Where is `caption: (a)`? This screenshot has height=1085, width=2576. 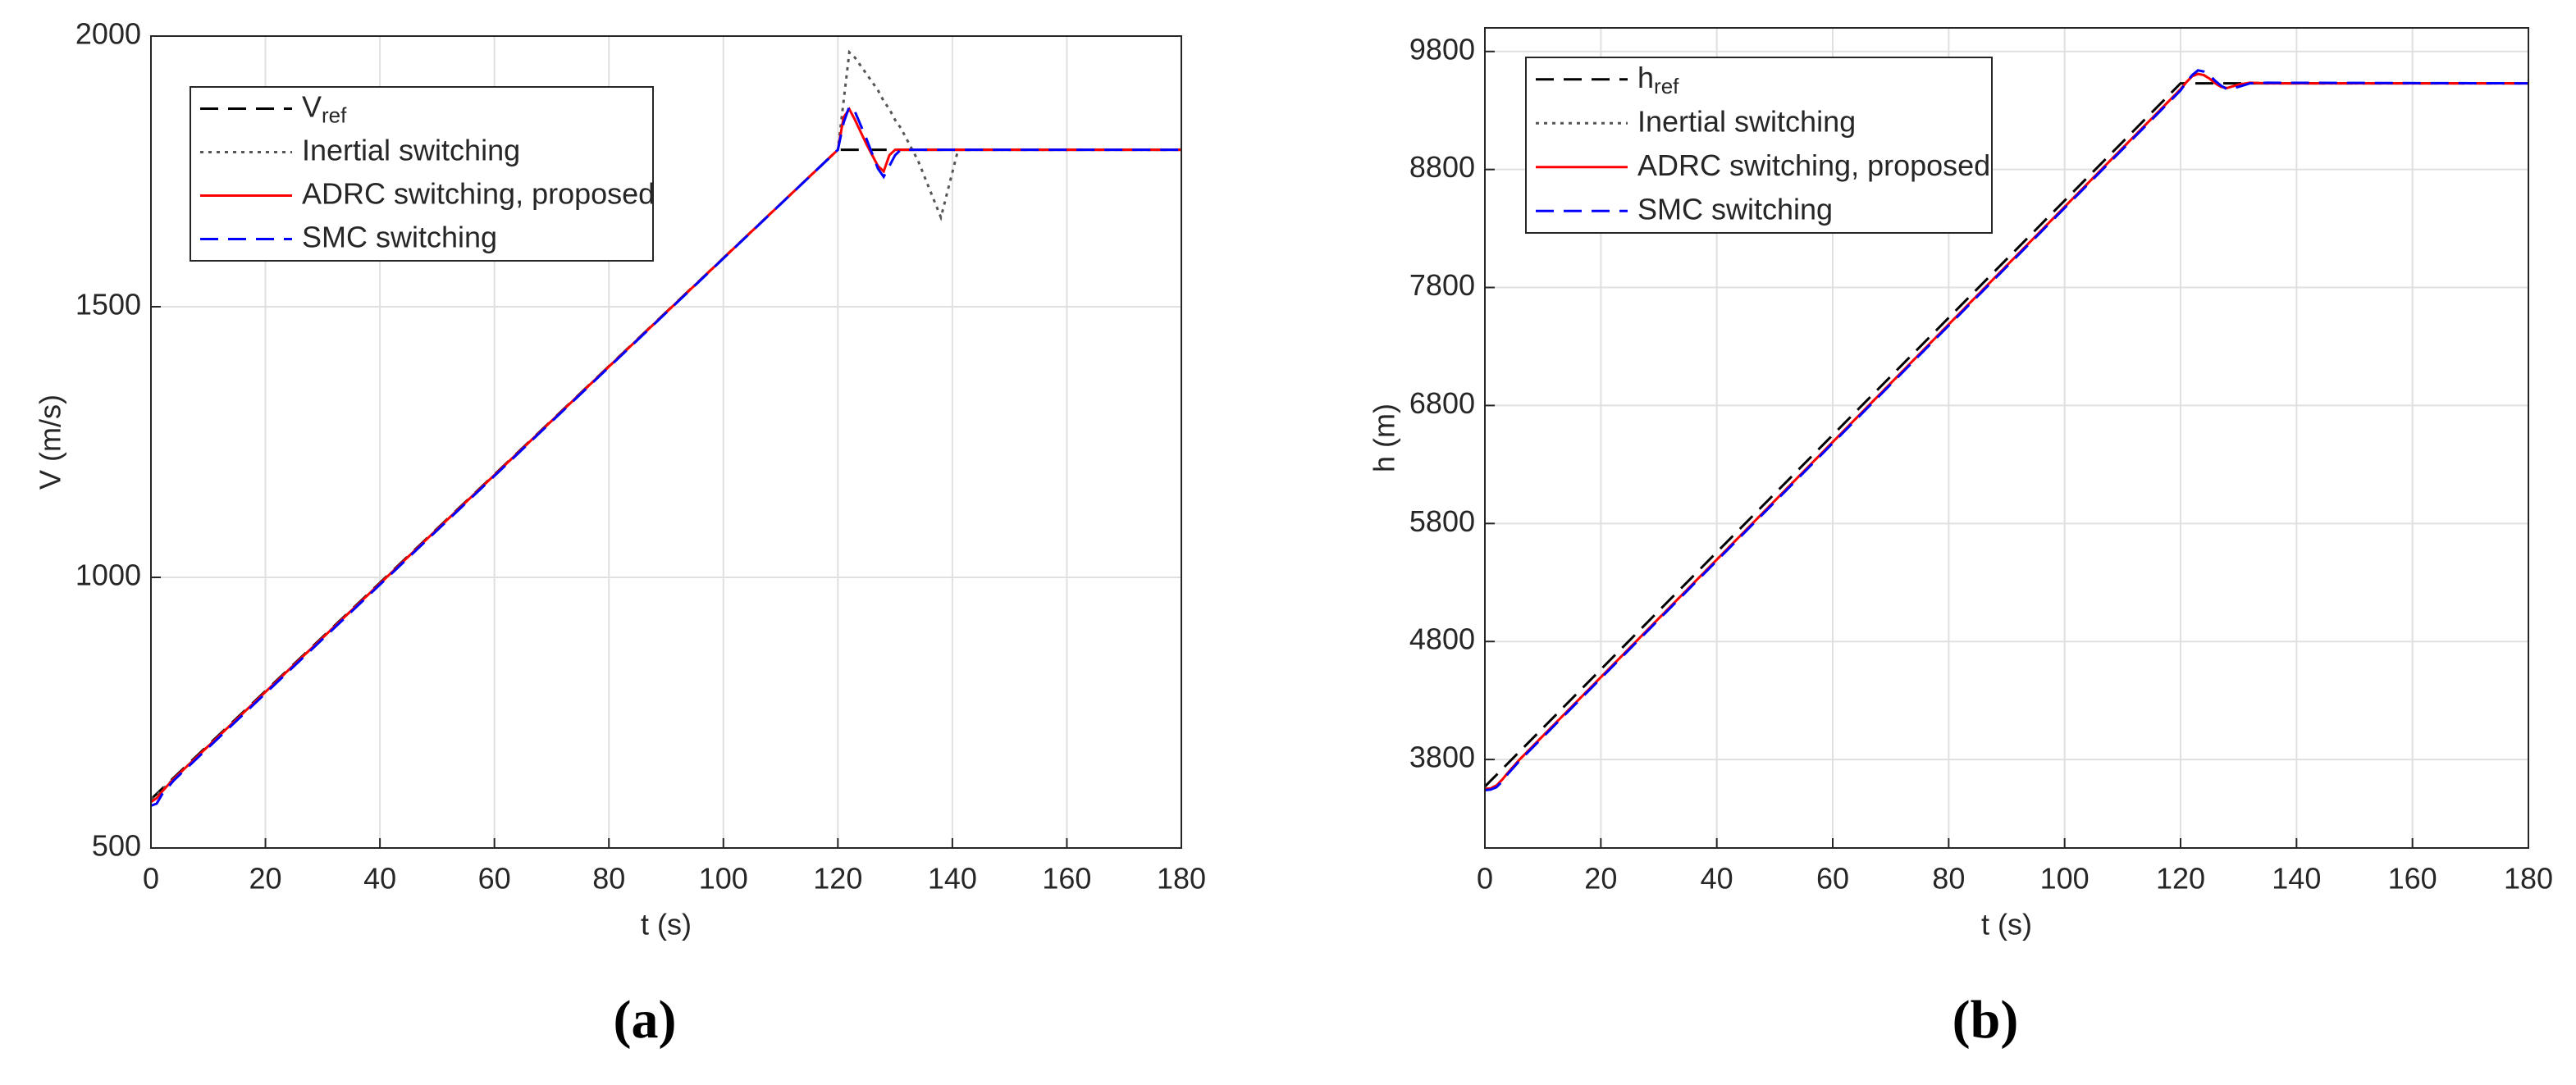
caption: (a) is located at coordinates (646, 1020).